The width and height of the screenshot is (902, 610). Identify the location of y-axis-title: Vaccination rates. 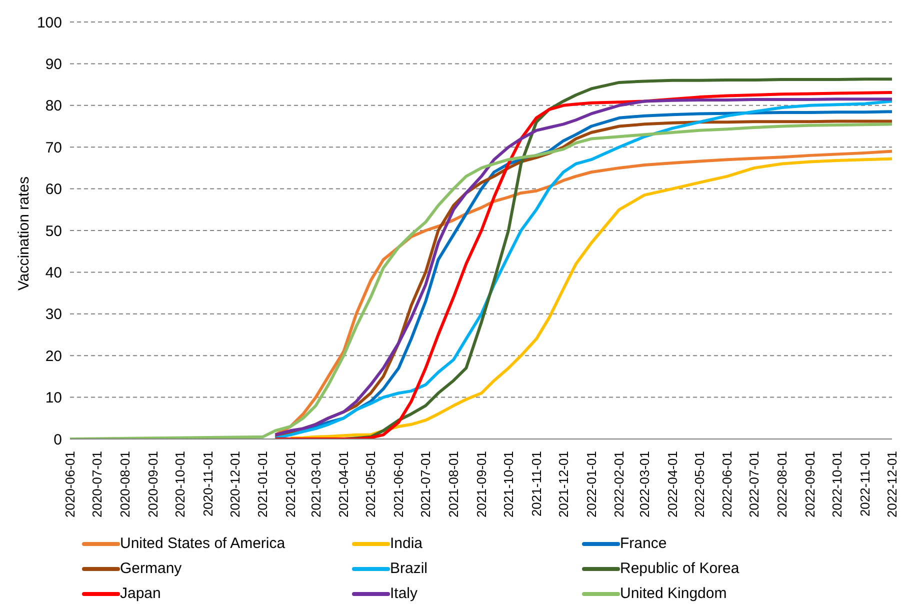
(23, 233).